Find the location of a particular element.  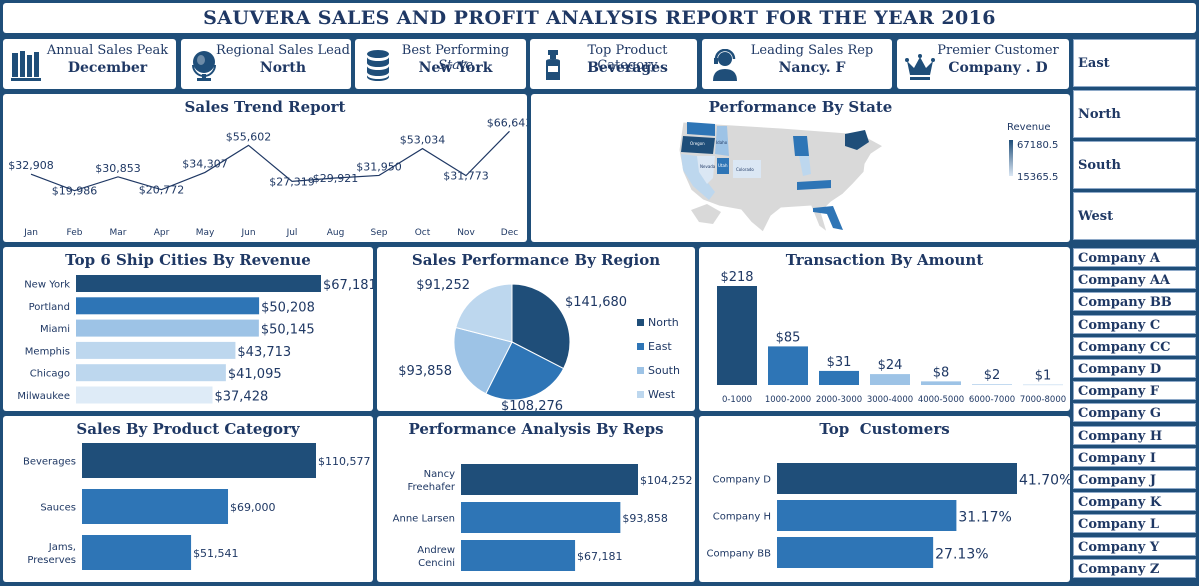

trend-x-tick: Dec is located at coordinates (509, 233).